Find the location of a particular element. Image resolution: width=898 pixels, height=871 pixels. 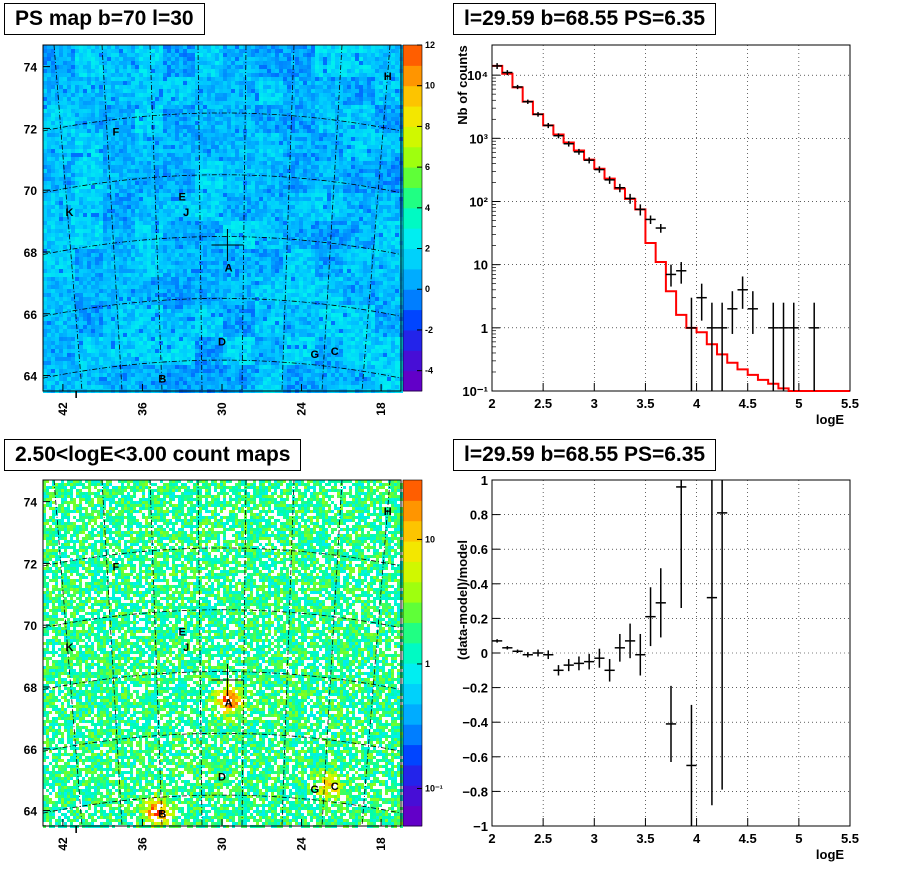

y-tick-label: 0.2 is located at coordinates (479, 618).